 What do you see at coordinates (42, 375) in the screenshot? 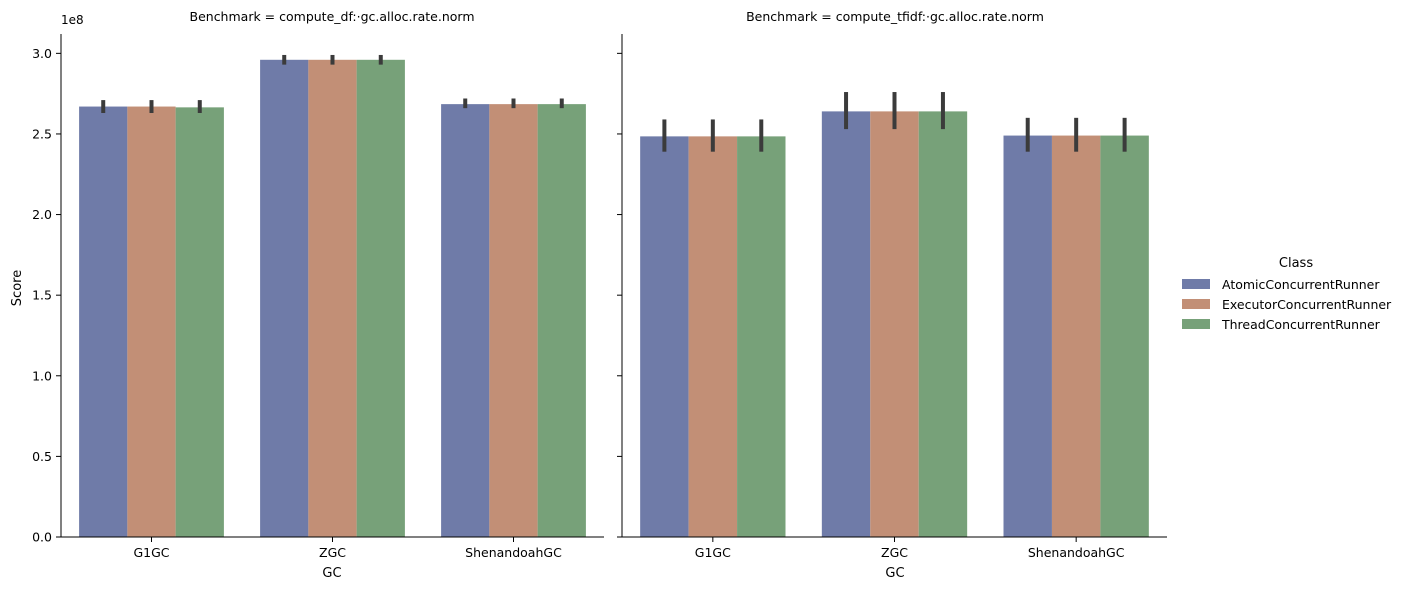
I see `y-tick-label: 1.0` at bounding box center [42, 375].